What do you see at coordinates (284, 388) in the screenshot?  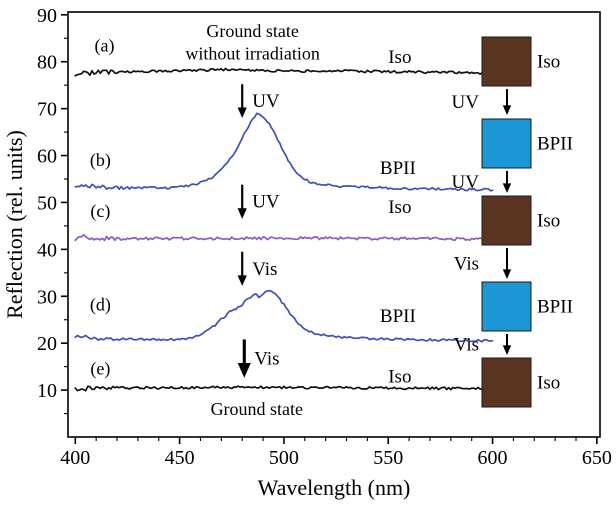 I see `series-e-curve` at bounding box center [284, 388].